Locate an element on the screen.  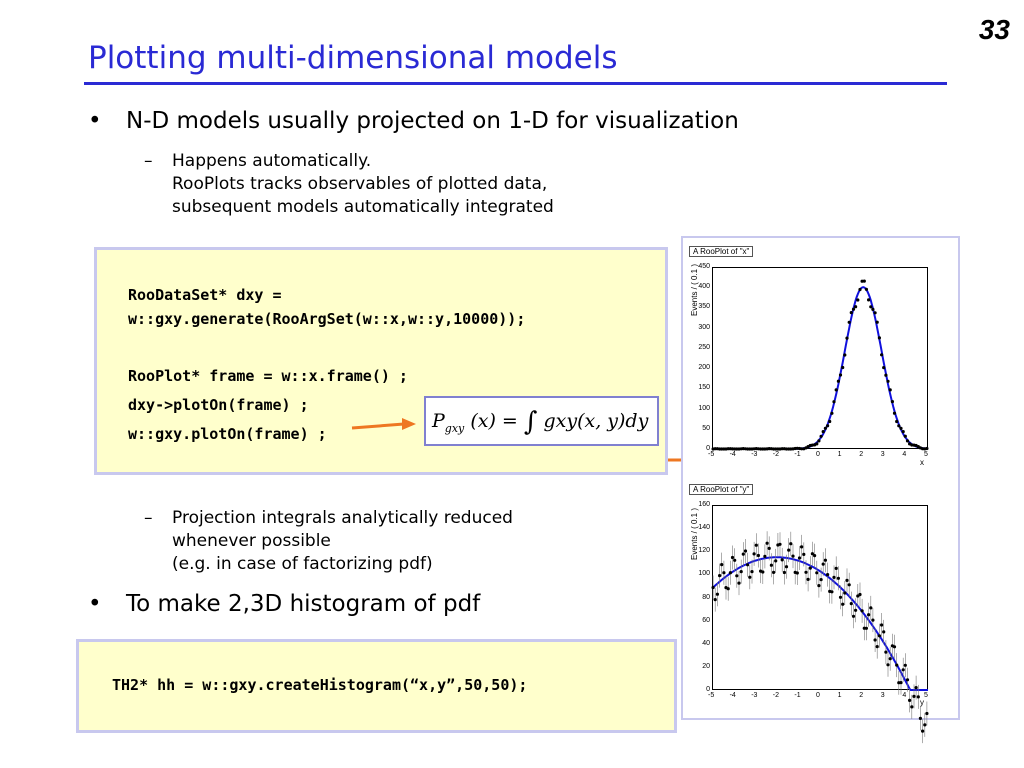
y-tick-label: 350 is located at coordinates (704, 307).